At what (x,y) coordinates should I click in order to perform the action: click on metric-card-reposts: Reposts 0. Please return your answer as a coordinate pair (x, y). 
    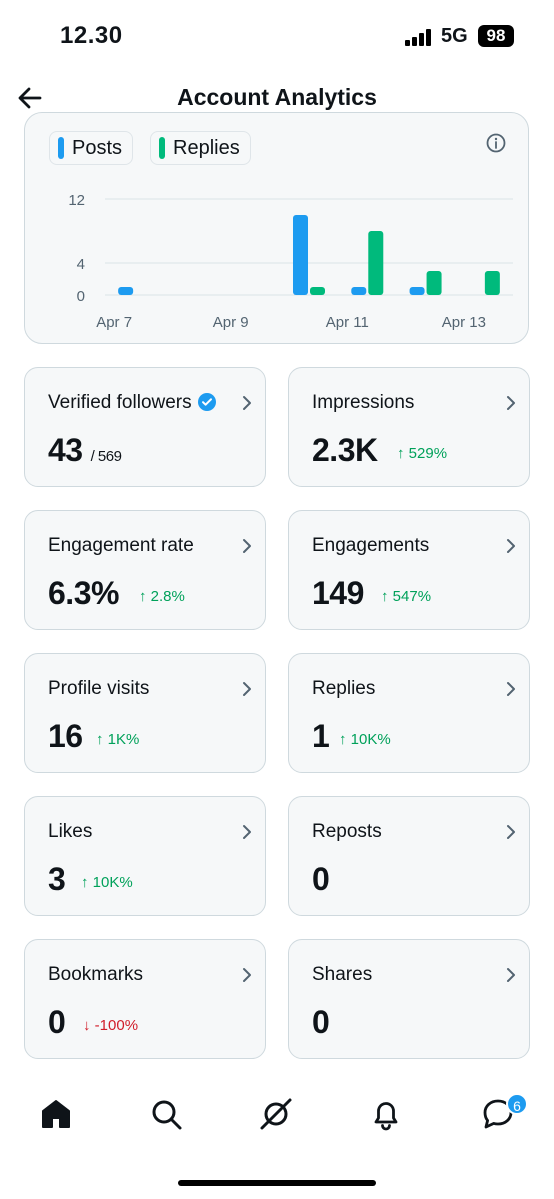
    Looking at the image, I should click on (409, 856).